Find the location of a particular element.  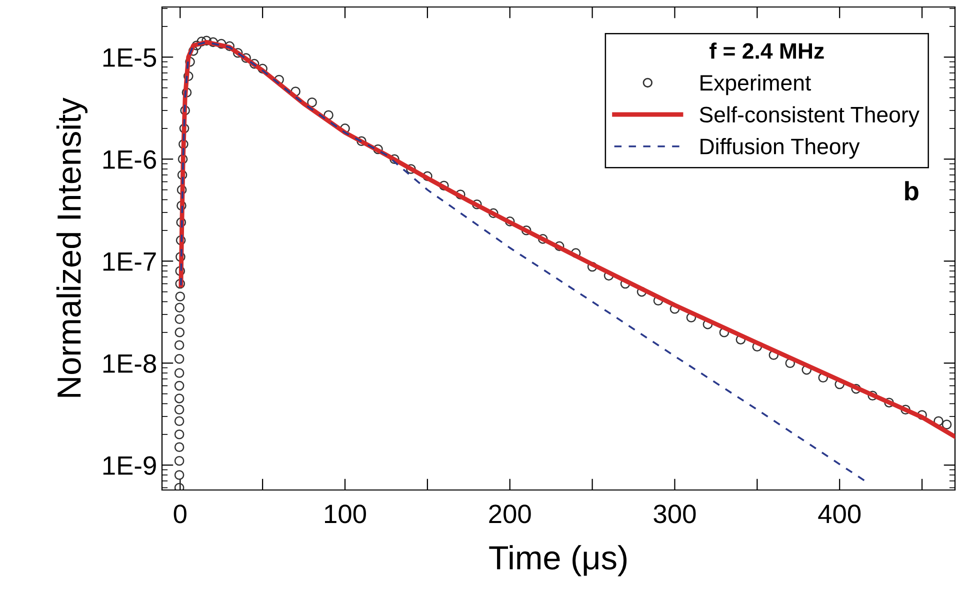

y-axis-title: Normalized Intensity is located at coordinates (72, 247).